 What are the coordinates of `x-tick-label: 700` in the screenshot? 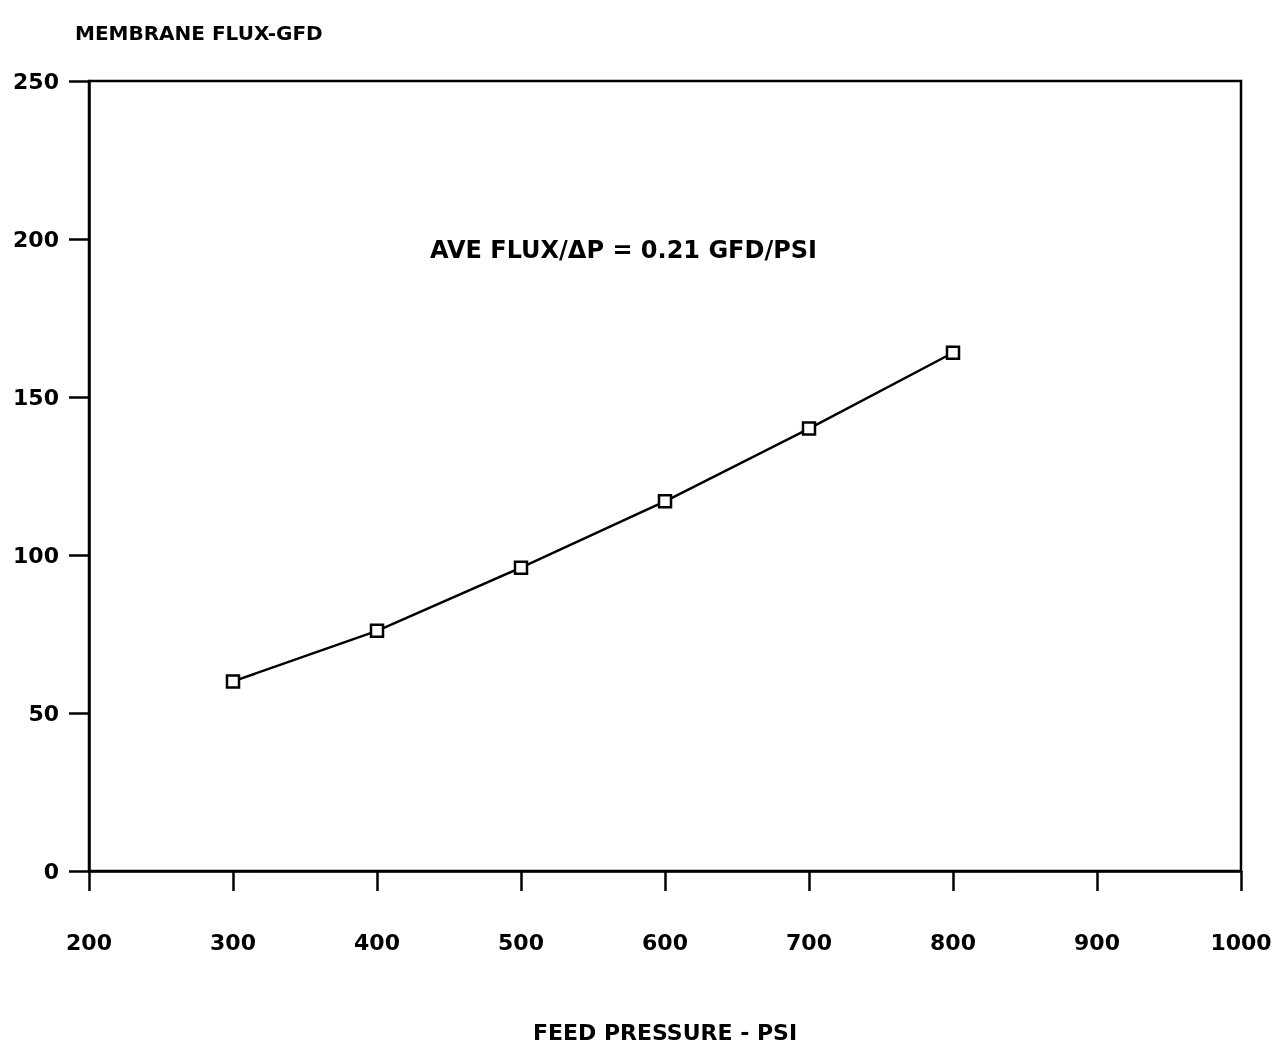 It's located at (809, 942).